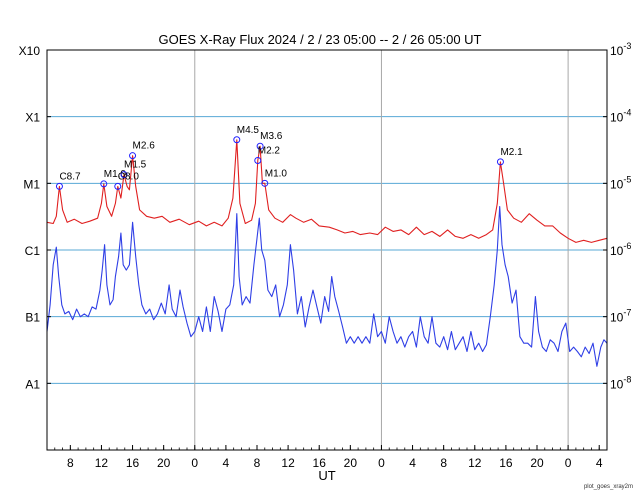  What do you see at coordinates (326, 475) in the screenshot?
I see `x-axis-label: UT` at bounding box center [326, 475].